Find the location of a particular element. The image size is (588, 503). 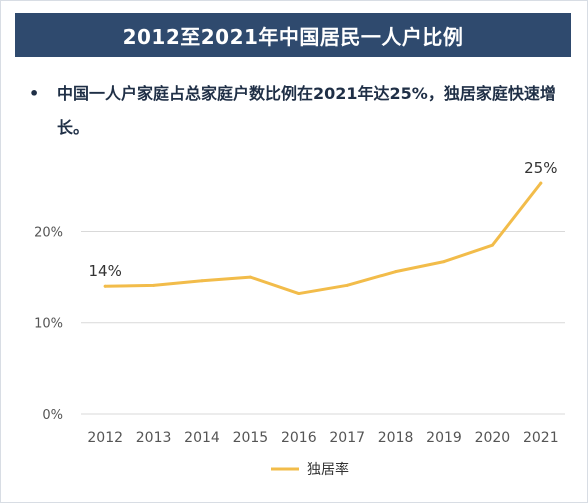

y-tick-label: 0% is located at coordinates (52, 415).